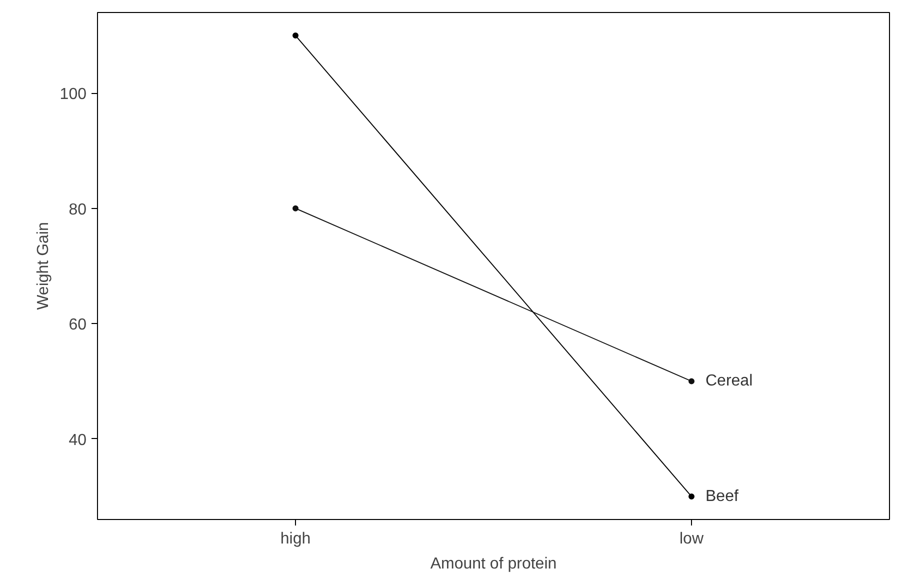 The height and width of the screenshot is (587, 903). I want to click on y-tick-label: 80, so click(77, 209).